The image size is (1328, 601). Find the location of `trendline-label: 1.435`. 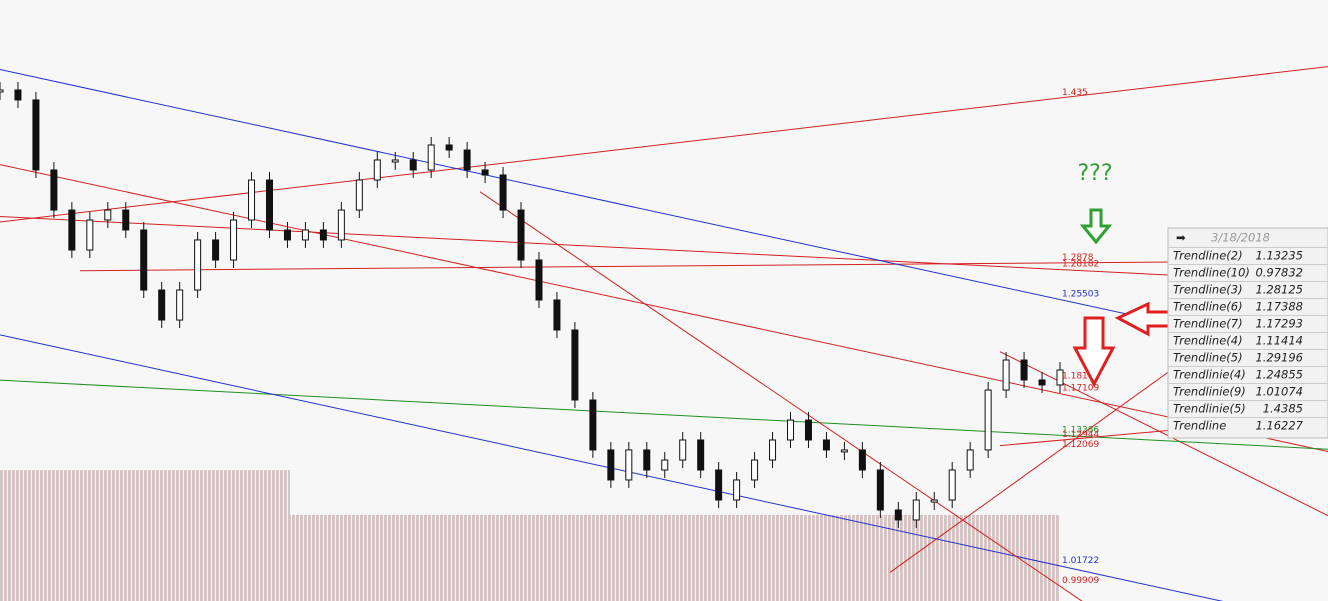

trendline-label: 1.435 is located at coordinates (1075, 93).